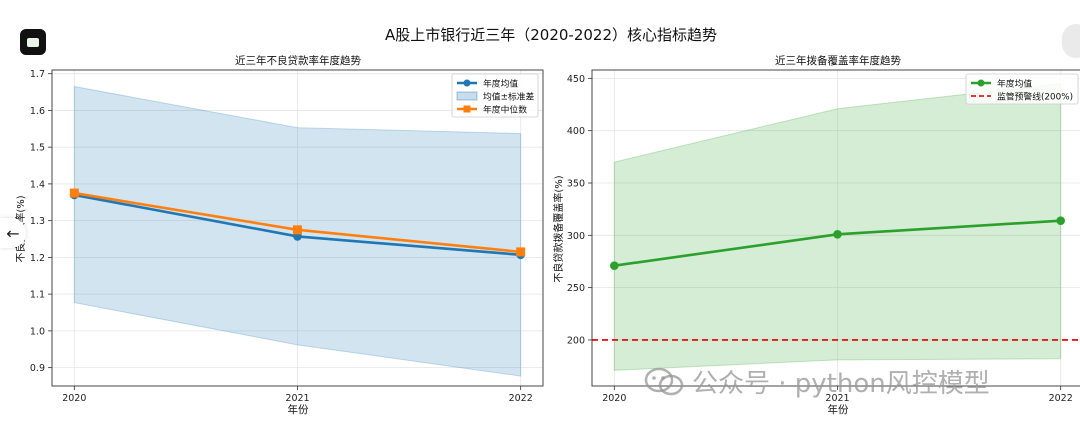 Image resolution: width=1080 pixels, height=427 pixels. Describe the element at coordinates (841, 384) in the screenshot. I see `watermark-text: 公众号 · python风控模型` at that location.